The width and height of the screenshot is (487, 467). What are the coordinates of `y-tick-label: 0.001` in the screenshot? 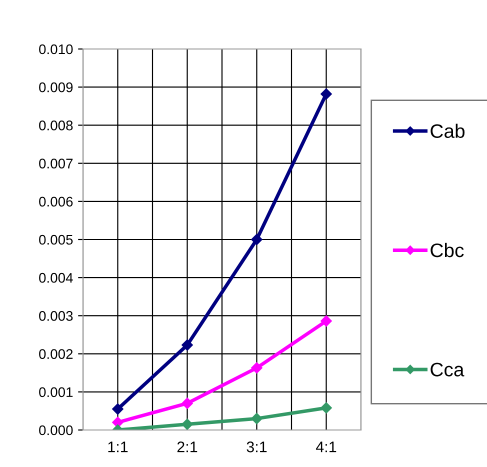 It's located at (56, 392).